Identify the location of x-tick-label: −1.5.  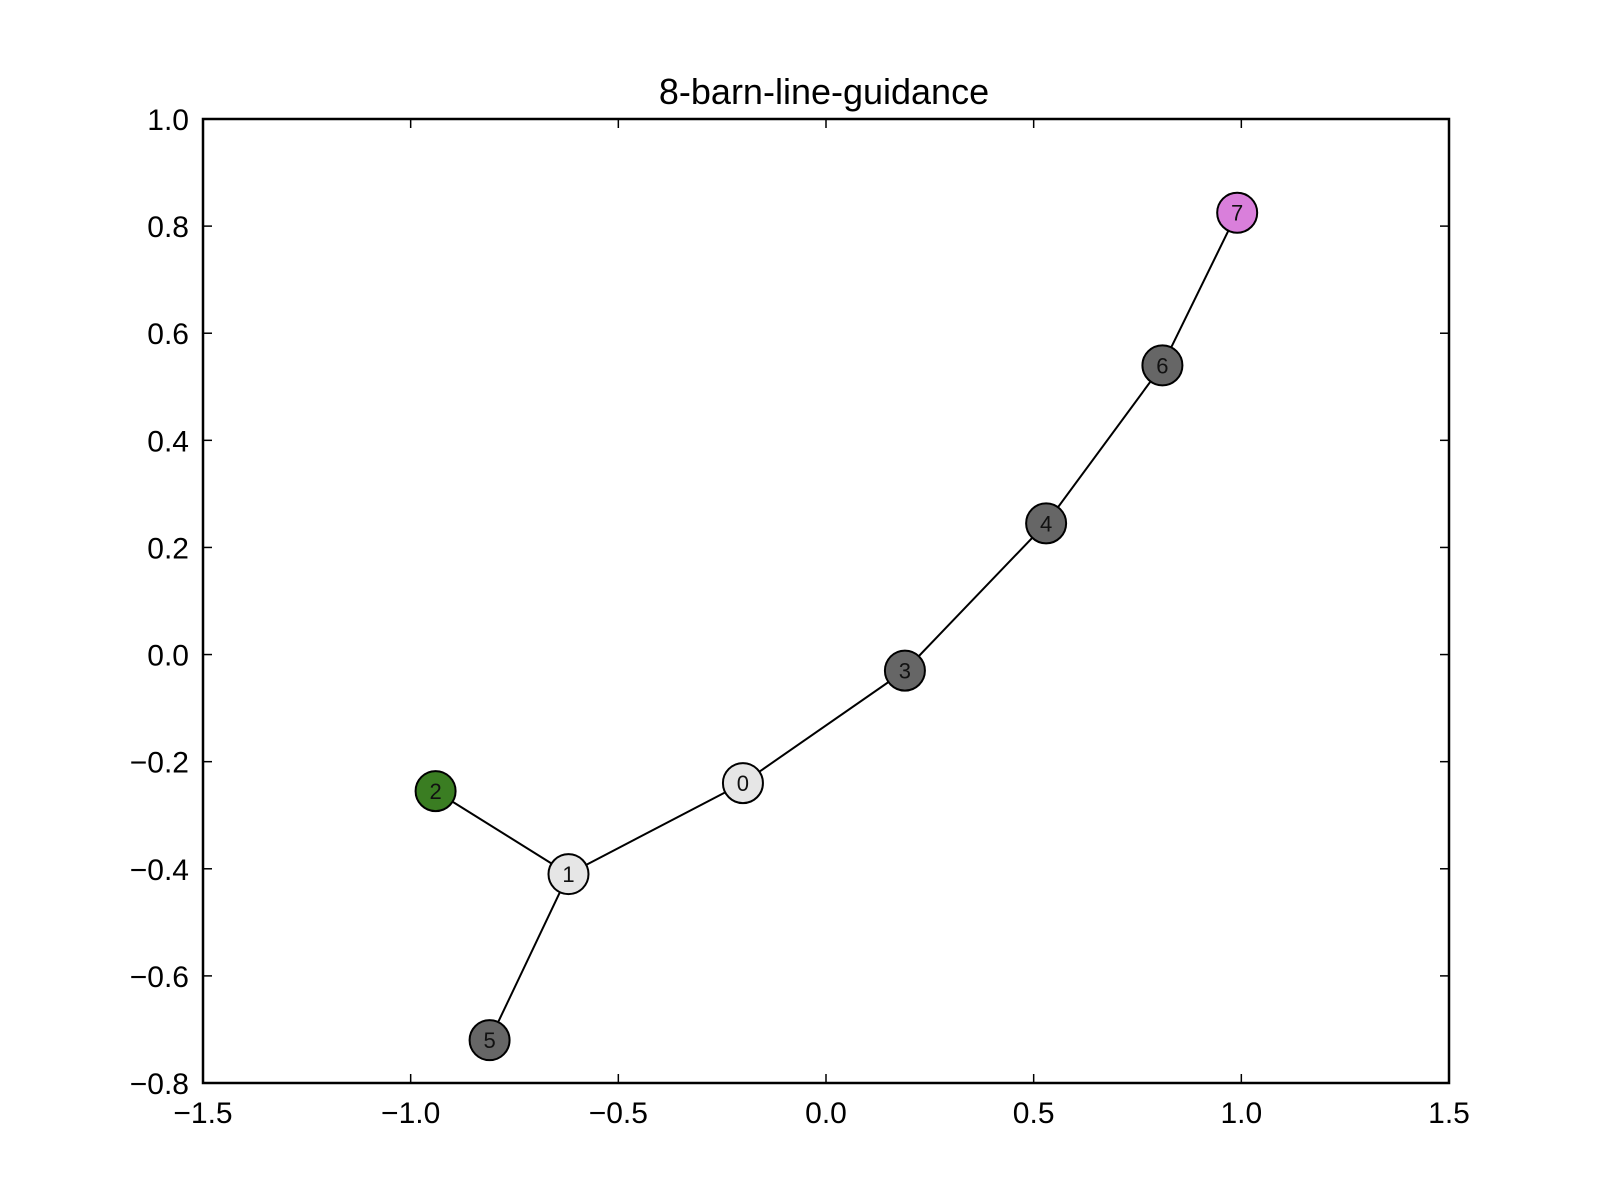
(202, 1113).